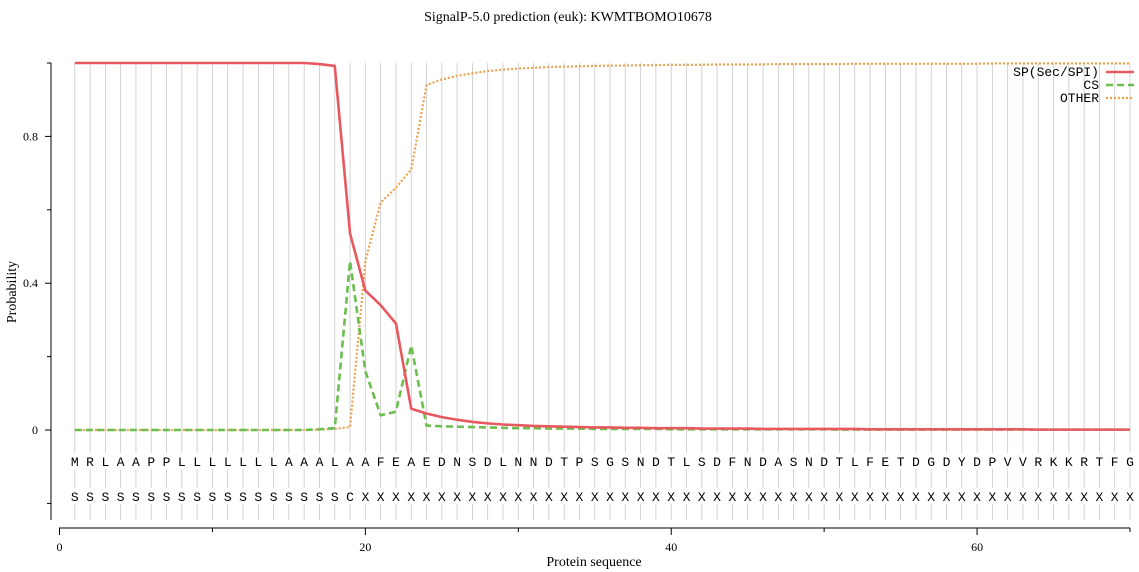 This screenshot has width=1139, height=572. I want to click on residue-letter: L, so click(274, 462).